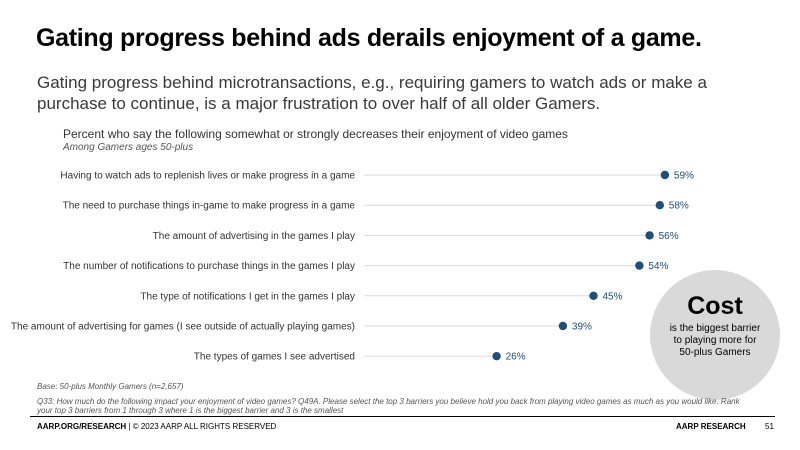 The image size is (800, 450). Describe the element at coordinates (679, 206) in the screenshot. I see `value-label: 58%` at that location.